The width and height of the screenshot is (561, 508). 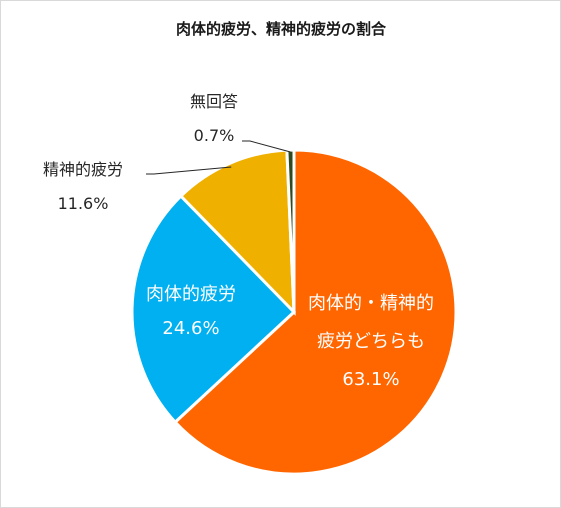 I want to click on leader-mental-fatigue, so click(x=189, y=170).